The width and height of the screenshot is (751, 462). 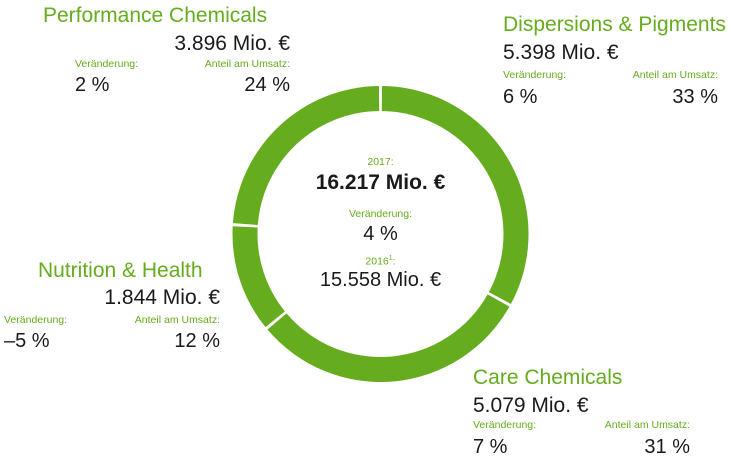 What do you see at coordinates (380, 234) in the screenshot?
I see `total-change-value: 4 %` at bounding box center [380, 234].